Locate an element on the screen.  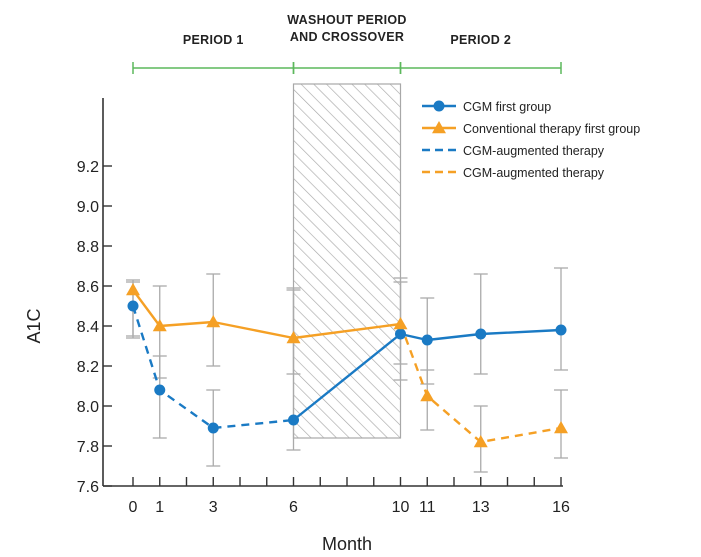
legend-box is located at coordinates (555, 136).